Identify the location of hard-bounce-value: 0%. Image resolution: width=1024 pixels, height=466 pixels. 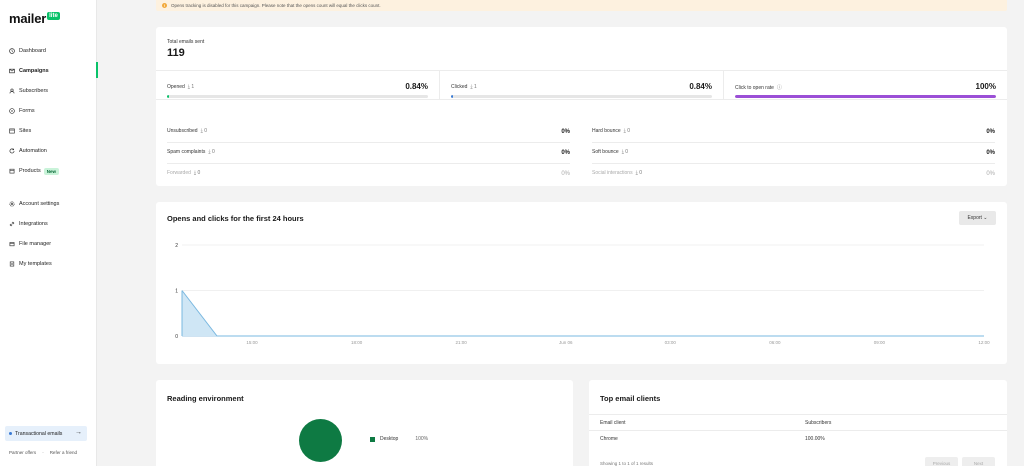
(990, 132).